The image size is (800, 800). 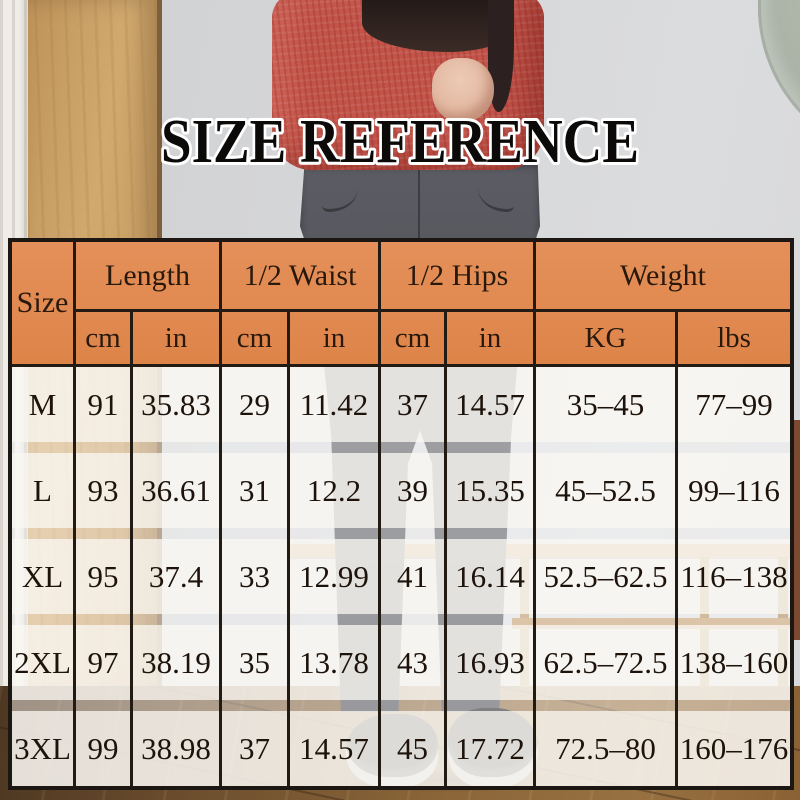 What do you see at coordinates (607, 404) in the screenshot?
I see `value-cell: 35–45` at bounding box center [607, 404].